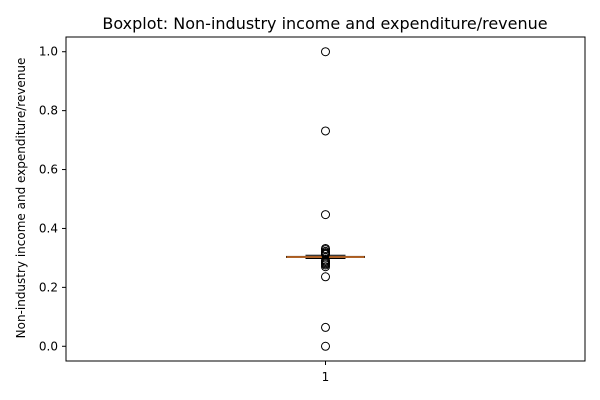 The width and height of the screenshot is (600, 400). I want to click on x-tick-label: 1, so click(326, 377).